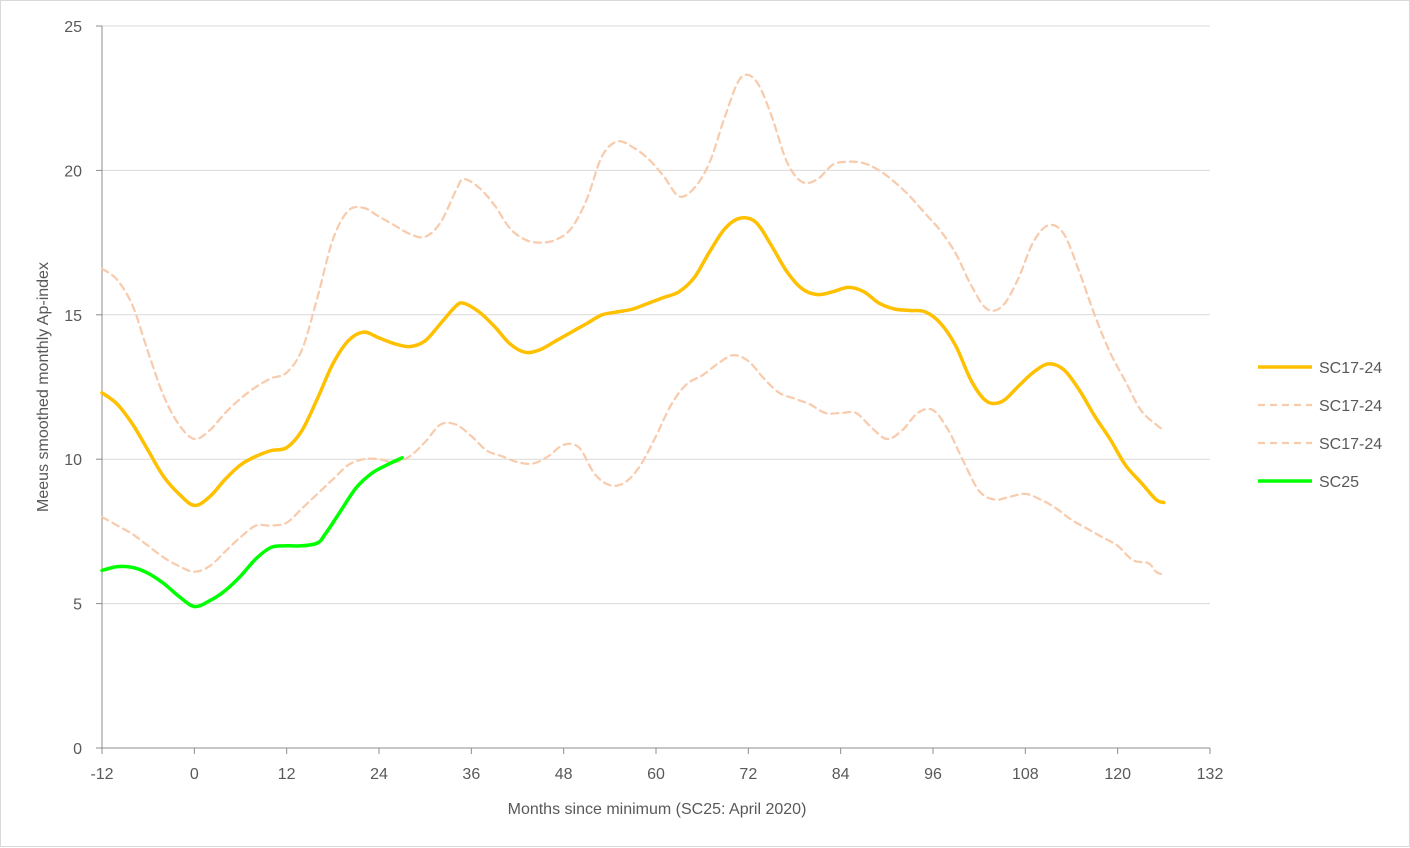 This screenshot has width=1410, height=848. I want to click on x-tick-label: 24, so click(379, 774).